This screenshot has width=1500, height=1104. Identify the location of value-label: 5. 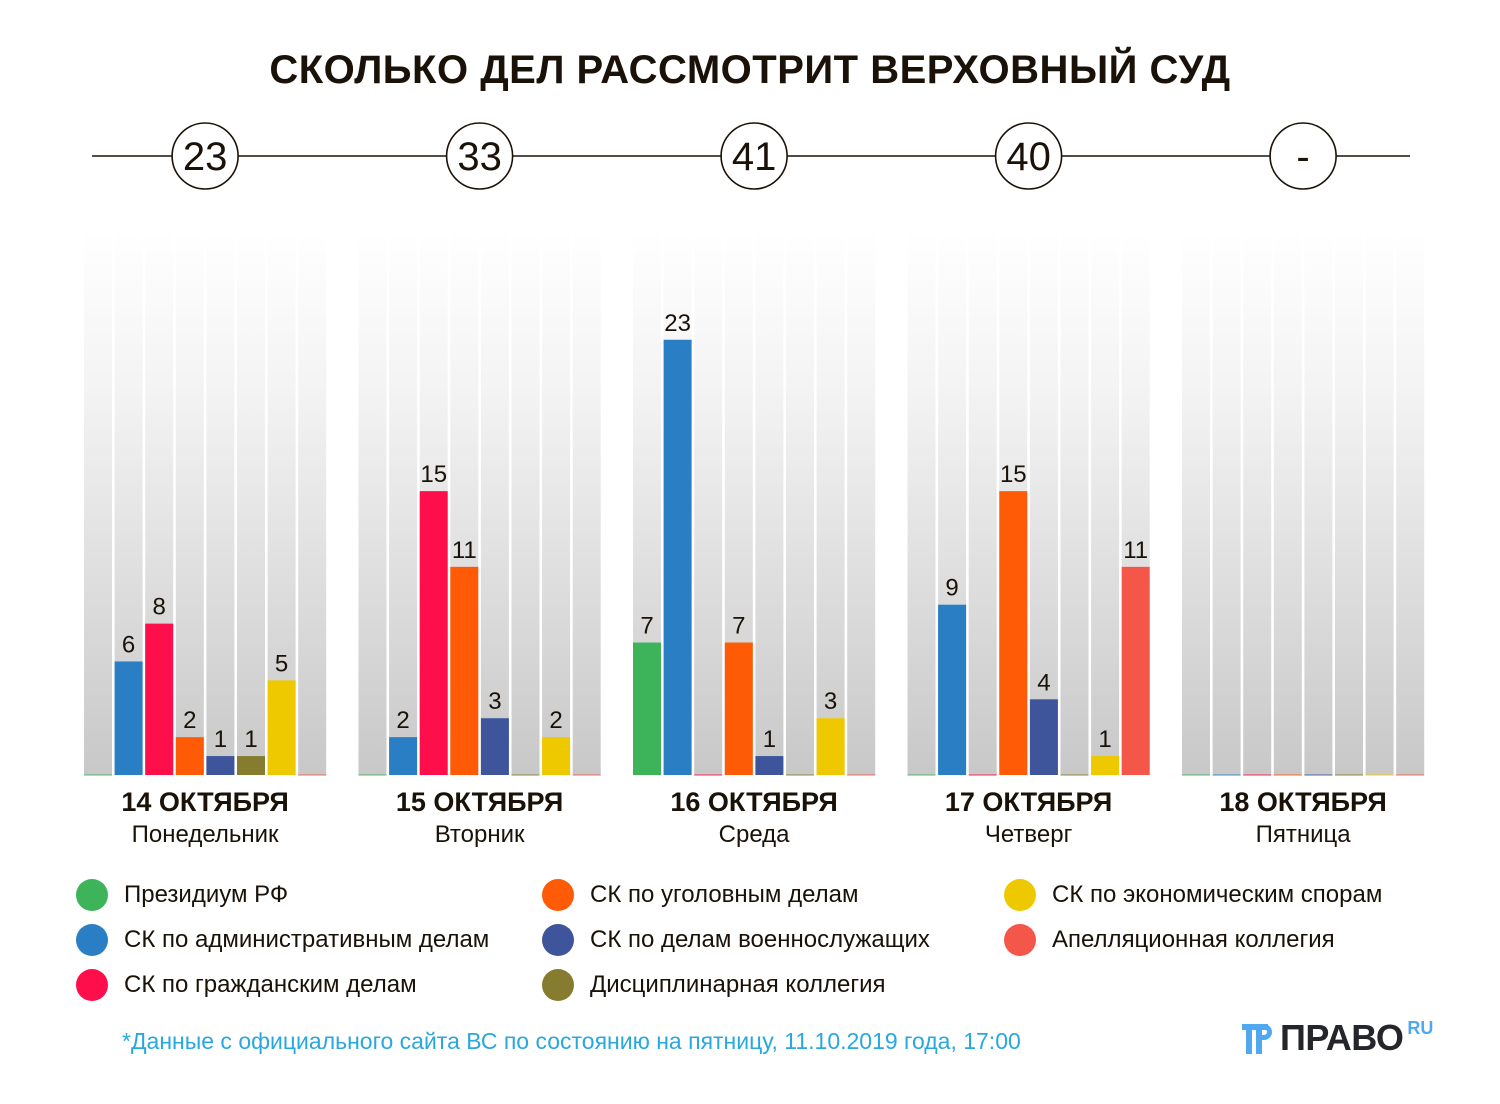
(281, 663).